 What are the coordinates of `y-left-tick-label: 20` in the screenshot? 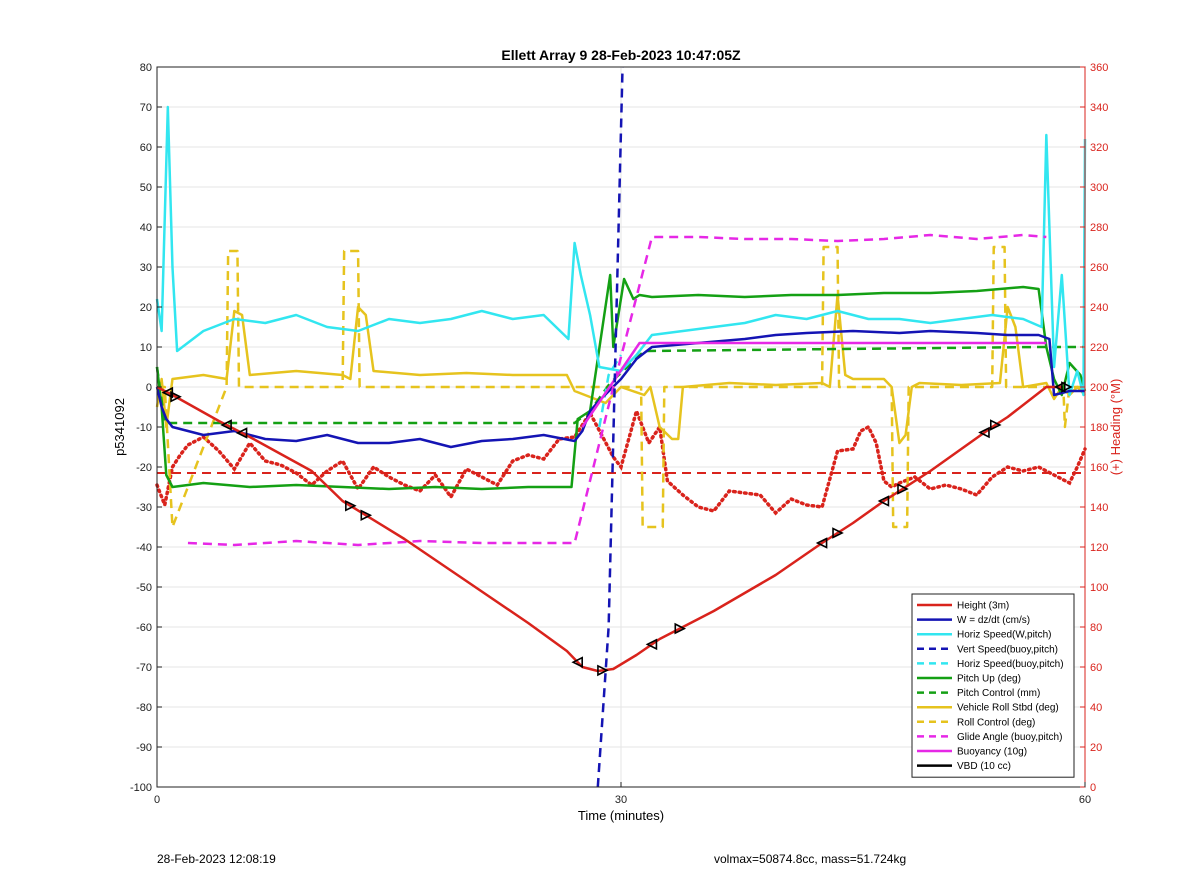 It's located at (146, 308).